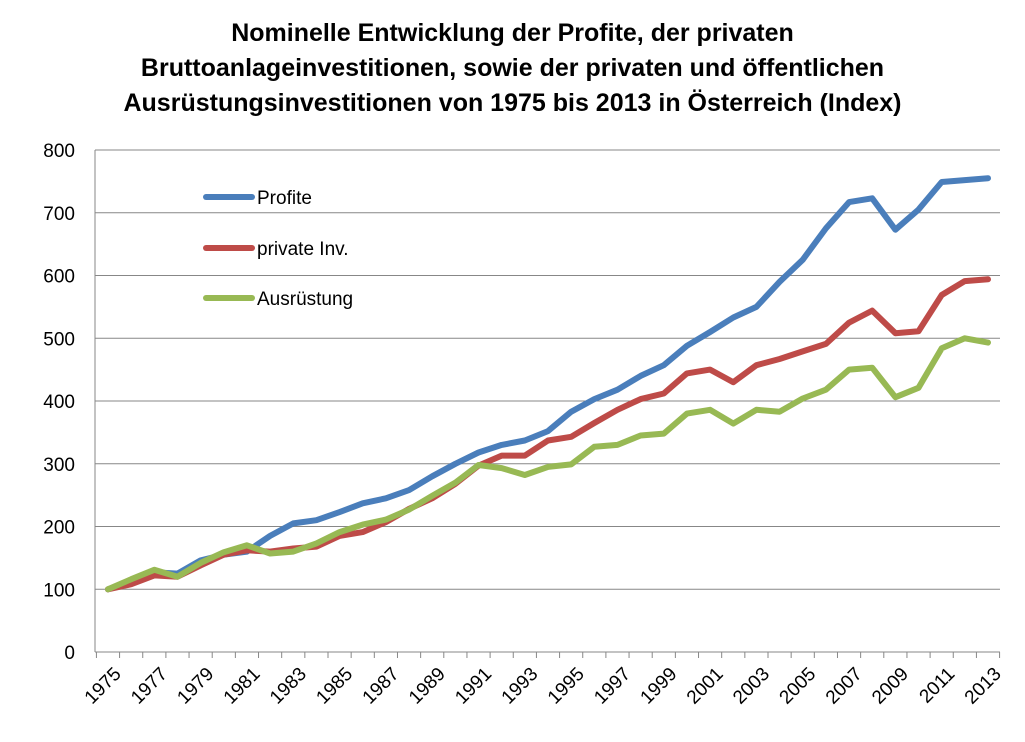 This screenshot has width=1025, height=742. Describe the element at coordinates (566, 686) in the screenshot. I see `x-tick-label: 1995` at that location.